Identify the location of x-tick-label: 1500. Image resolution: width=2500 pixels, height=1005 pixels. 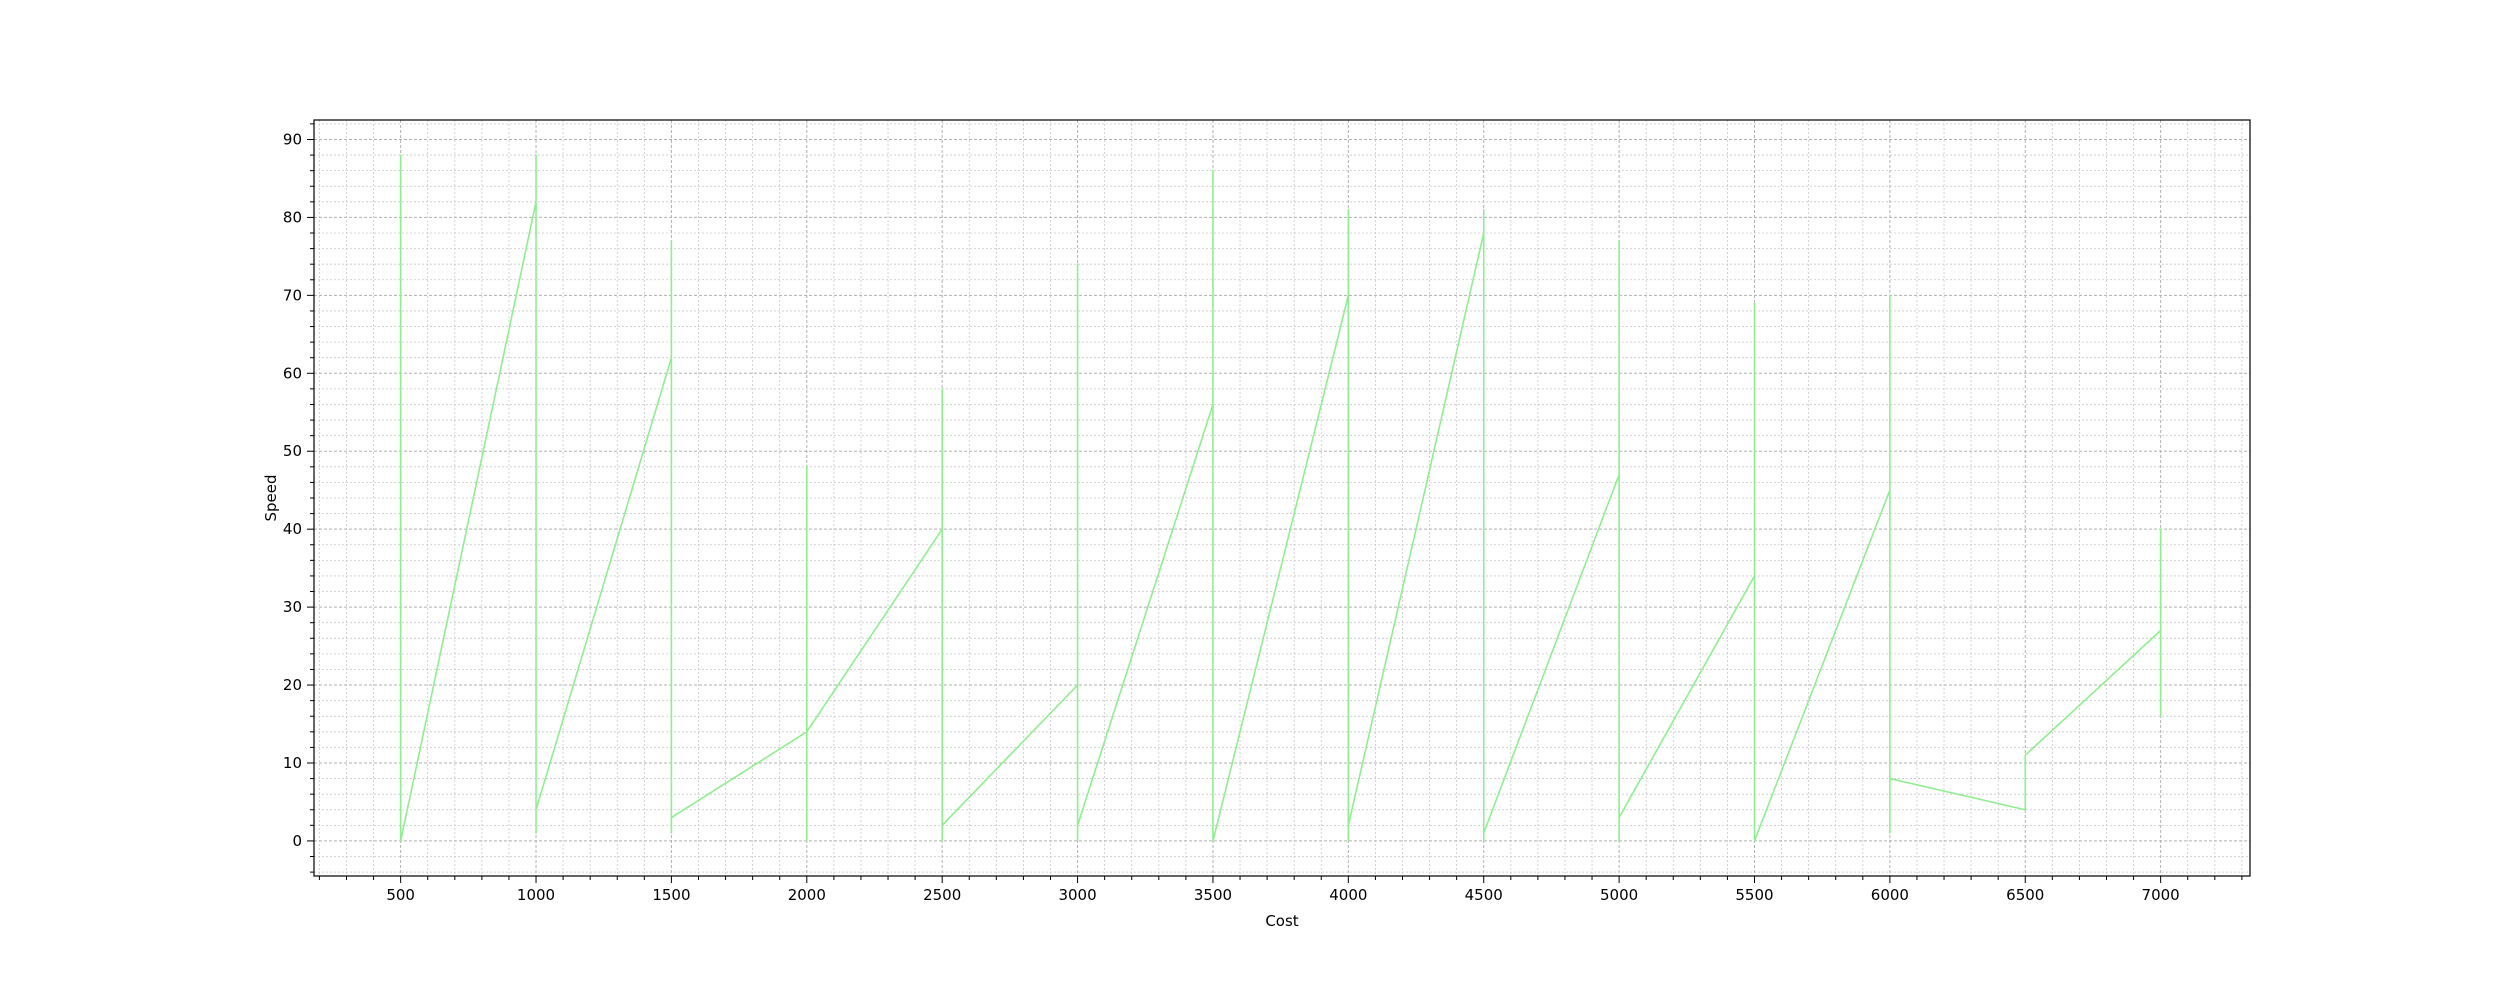
(671, 895).